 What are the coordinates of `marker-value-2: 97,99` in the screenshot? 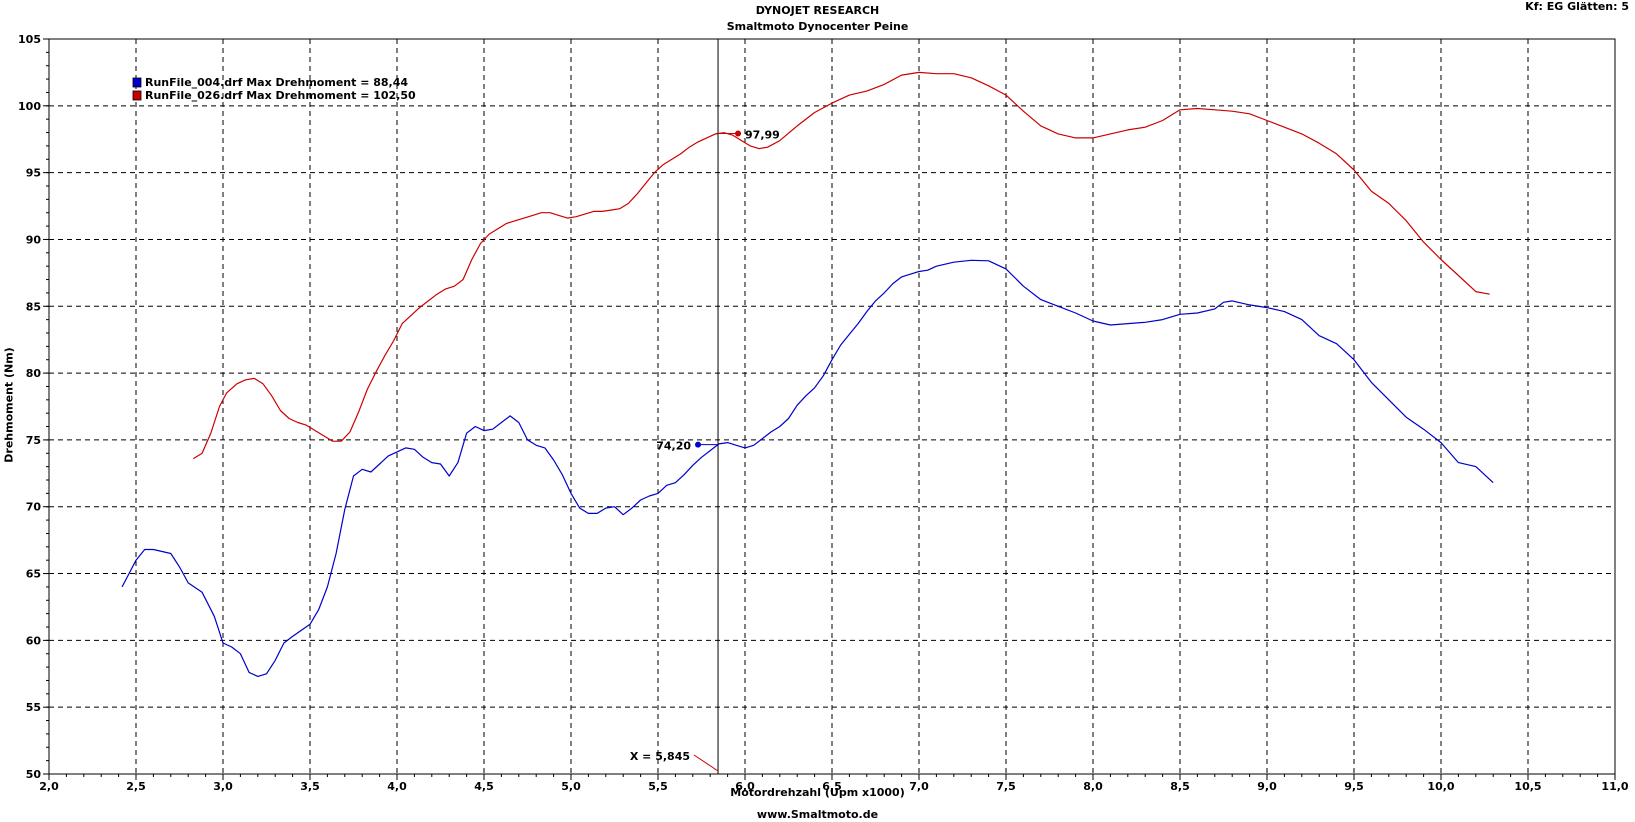 It's located at (762, 135).